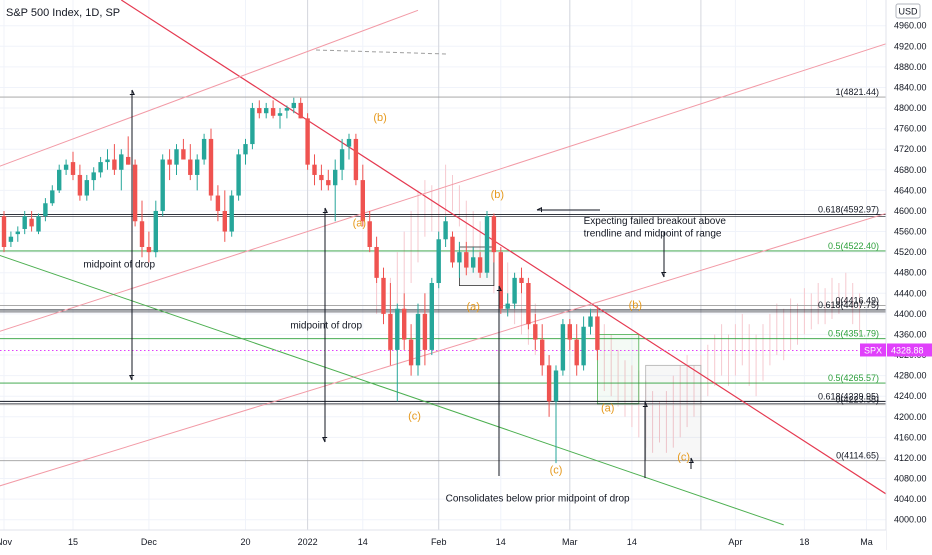  What do you see at coordinates (910, 293) in the screenshot?
I see `price-tick-label: 4440.00` at bounding box center [910, 293].